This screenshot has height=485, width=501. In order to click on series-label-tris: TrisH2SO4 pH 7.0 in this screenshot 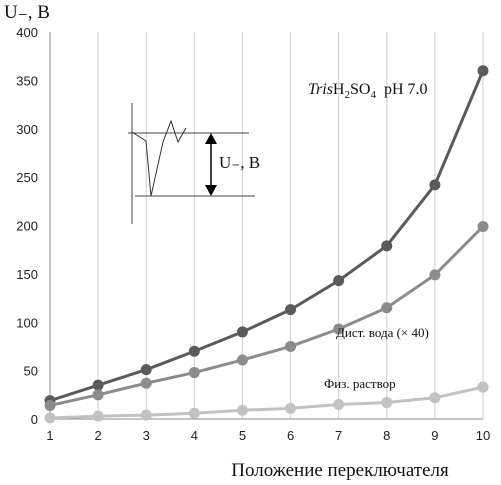, I will do `click(368, 91)`.